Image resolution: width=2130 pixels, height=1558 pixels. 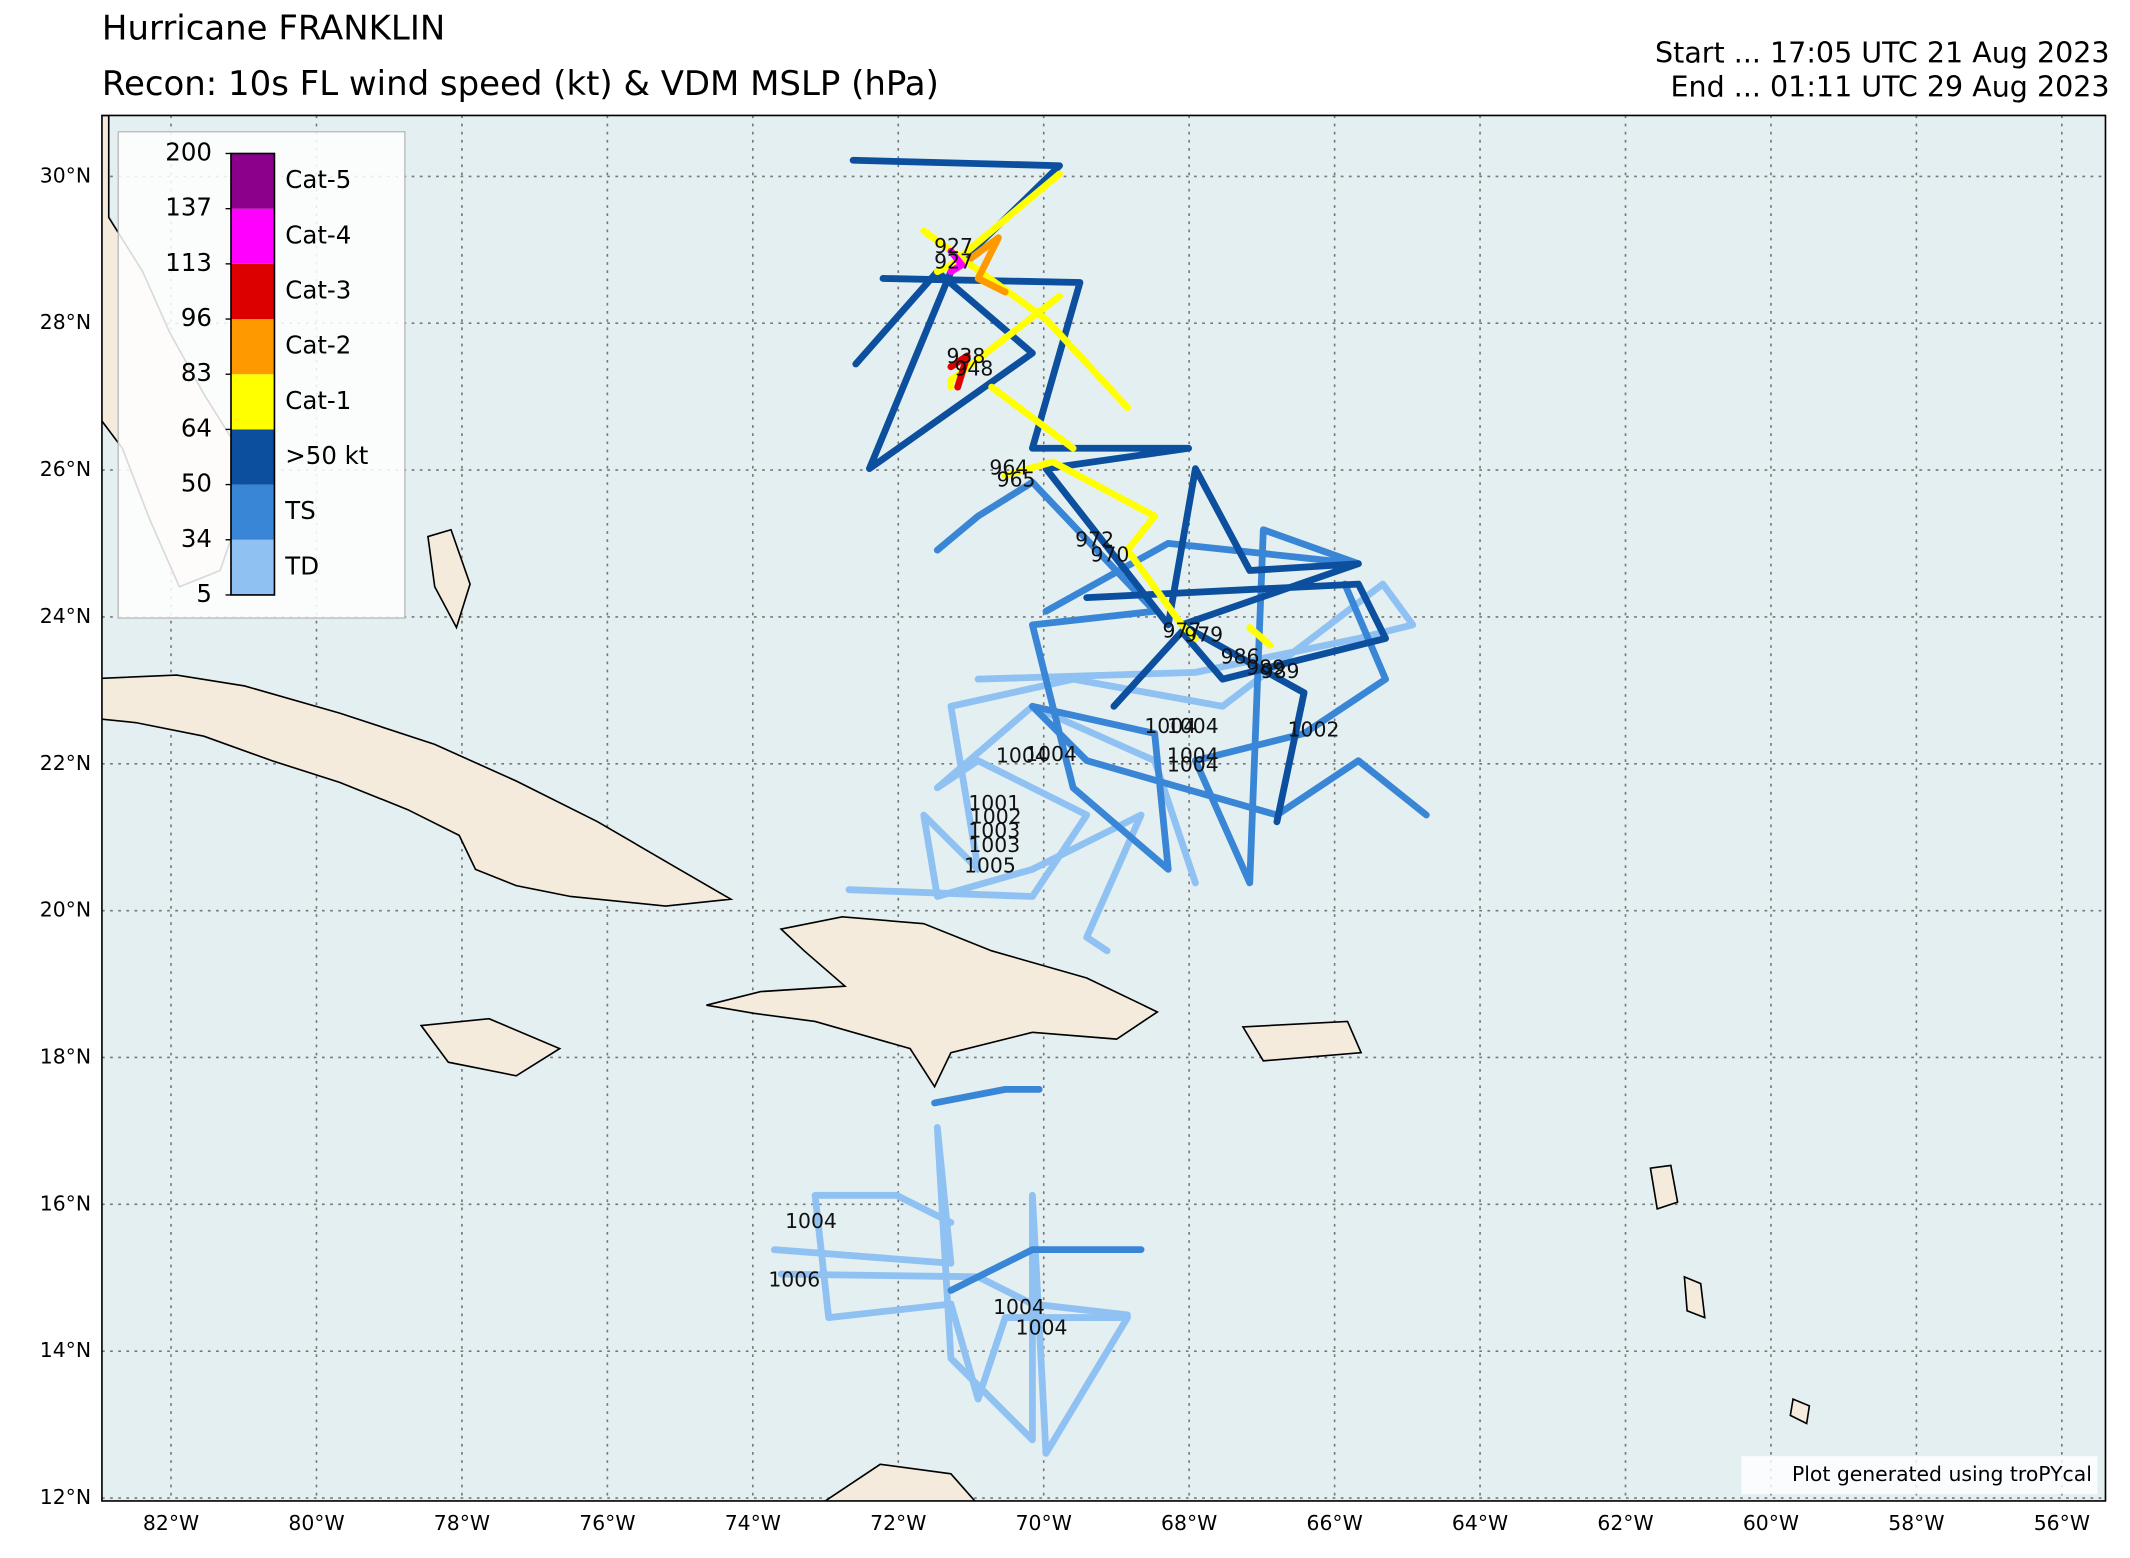 I want to click on pressure-label: 972, so click(x=1094, y=540).